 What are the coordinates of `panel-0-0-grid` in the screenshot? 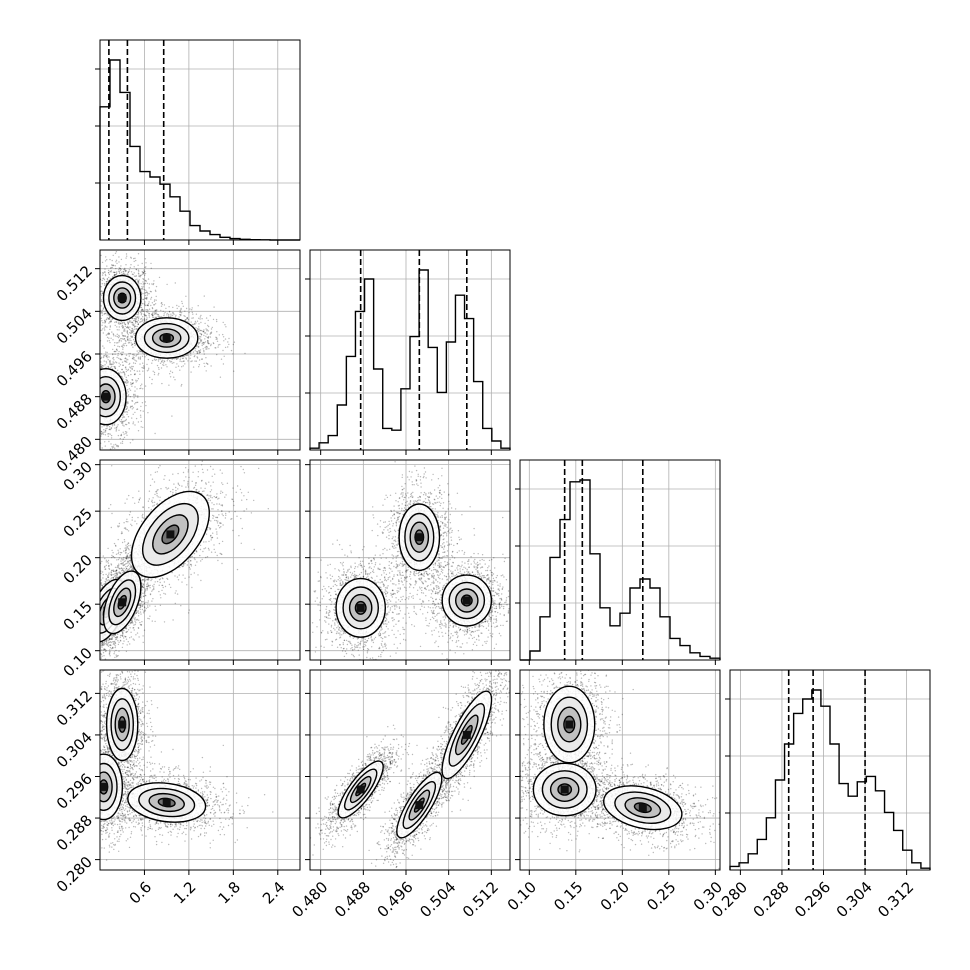 It's located at (197, 142).